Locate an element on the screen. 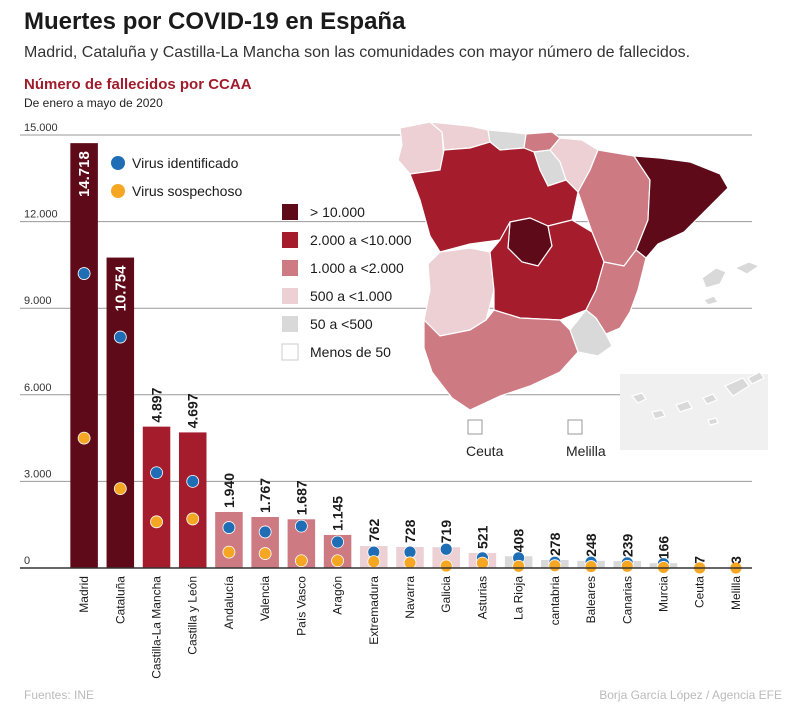  x-tick-label-murcia: Murcia is located at coordinates (663, 594).